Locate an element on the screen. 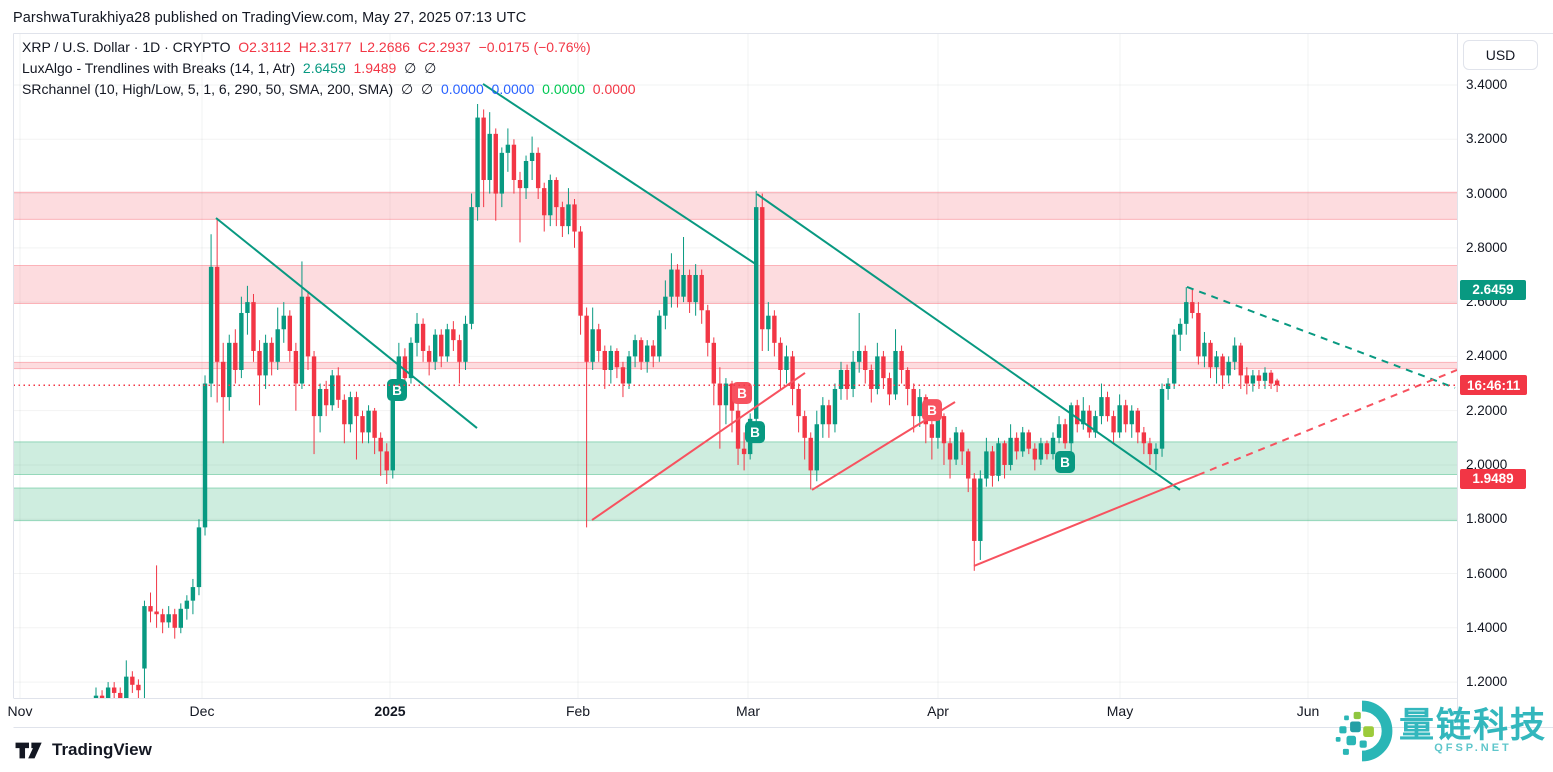 The image size is (1553, 772). teal-trendline is located at coordinates (968, 342).